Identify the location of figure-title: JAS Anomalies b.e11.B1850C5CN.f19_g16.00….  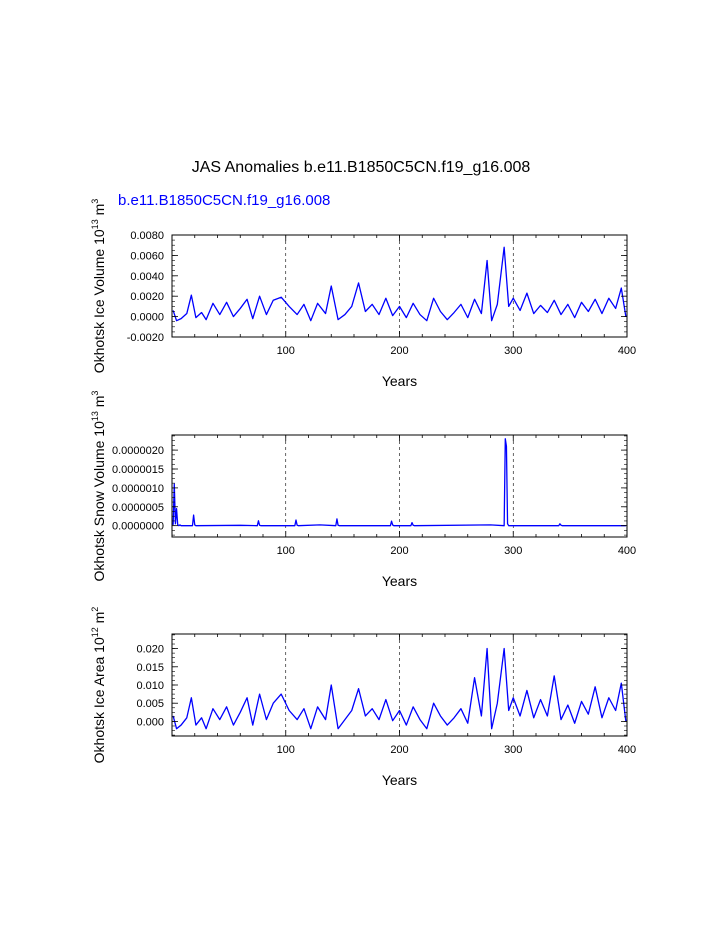
(361, 167).